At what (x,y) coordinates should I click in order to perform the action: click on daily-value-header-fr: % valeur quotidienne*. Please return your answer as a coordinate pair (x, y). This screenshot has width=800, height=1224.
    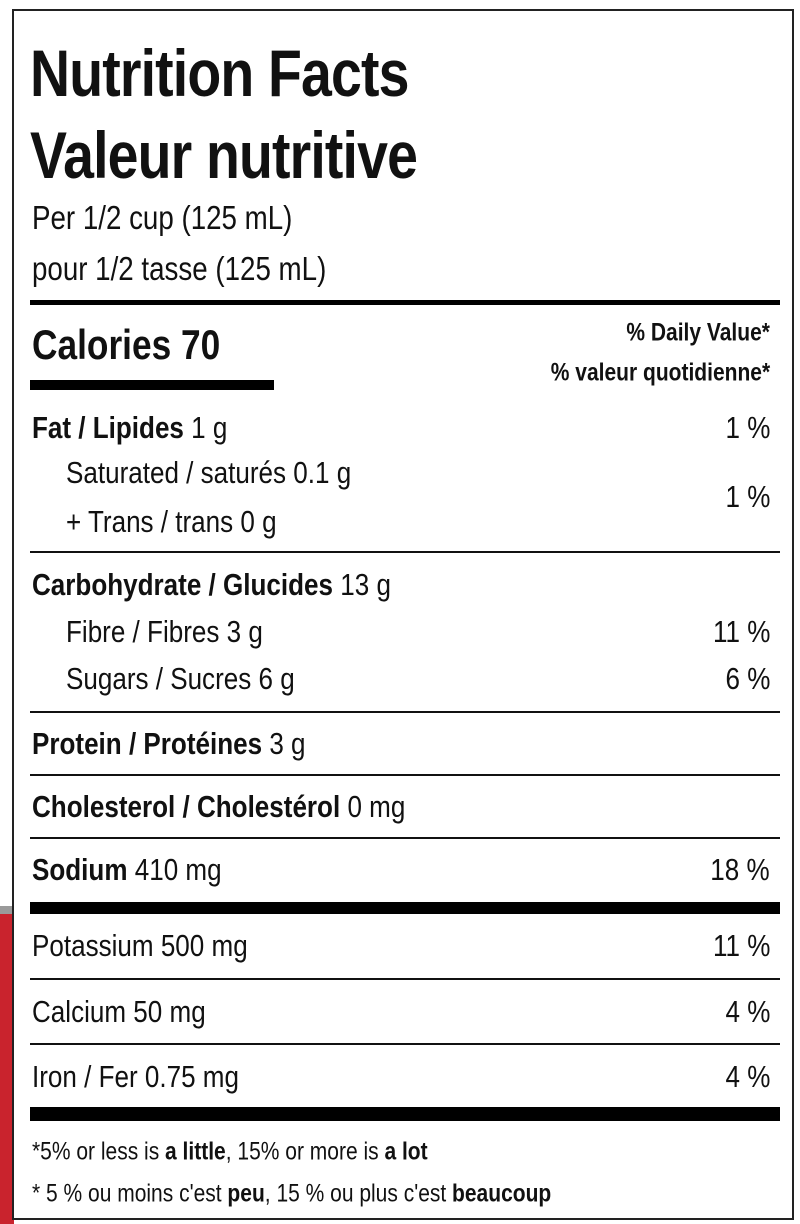
    Looking at the image, I should click on (660, 372).